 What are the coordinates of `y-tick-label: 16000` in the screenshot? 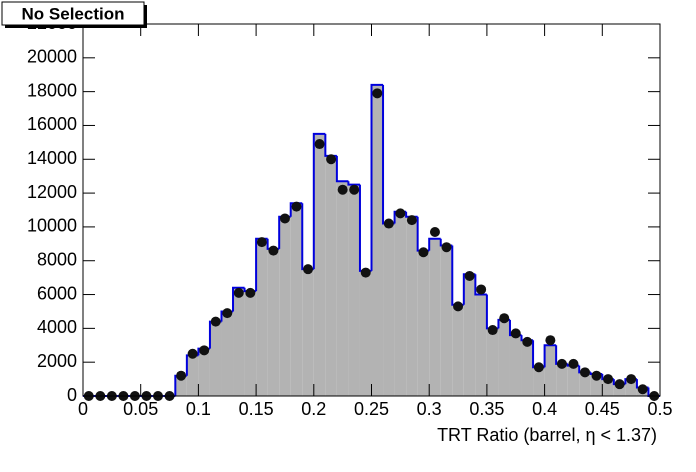 It's located at (52, 124).